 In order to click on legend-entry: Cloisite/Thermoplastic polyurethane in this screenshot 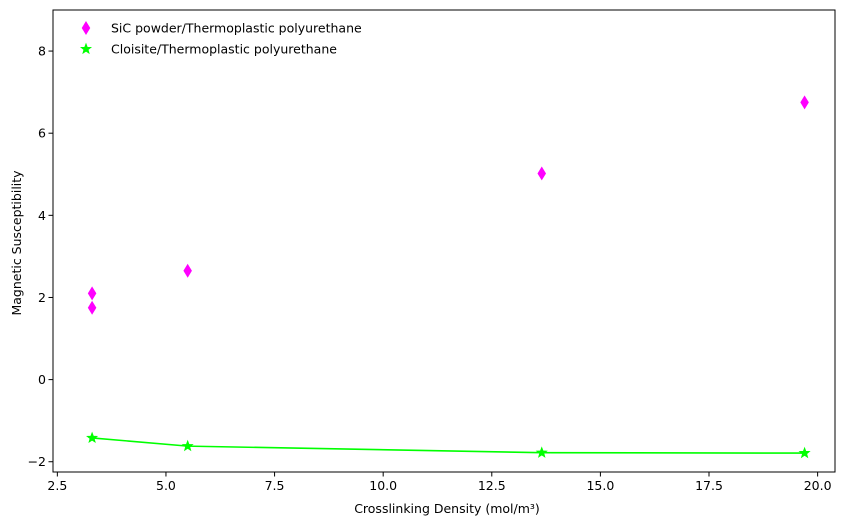, I will do `click(208, 49)`.